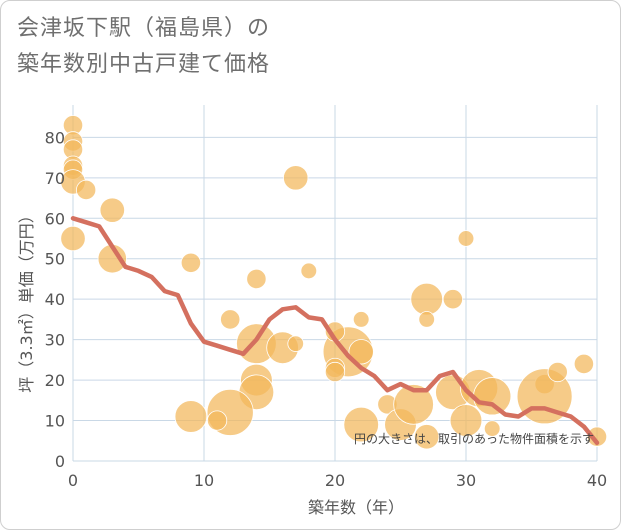  I want to click on y-tick-label: 20, so click(55, 380).